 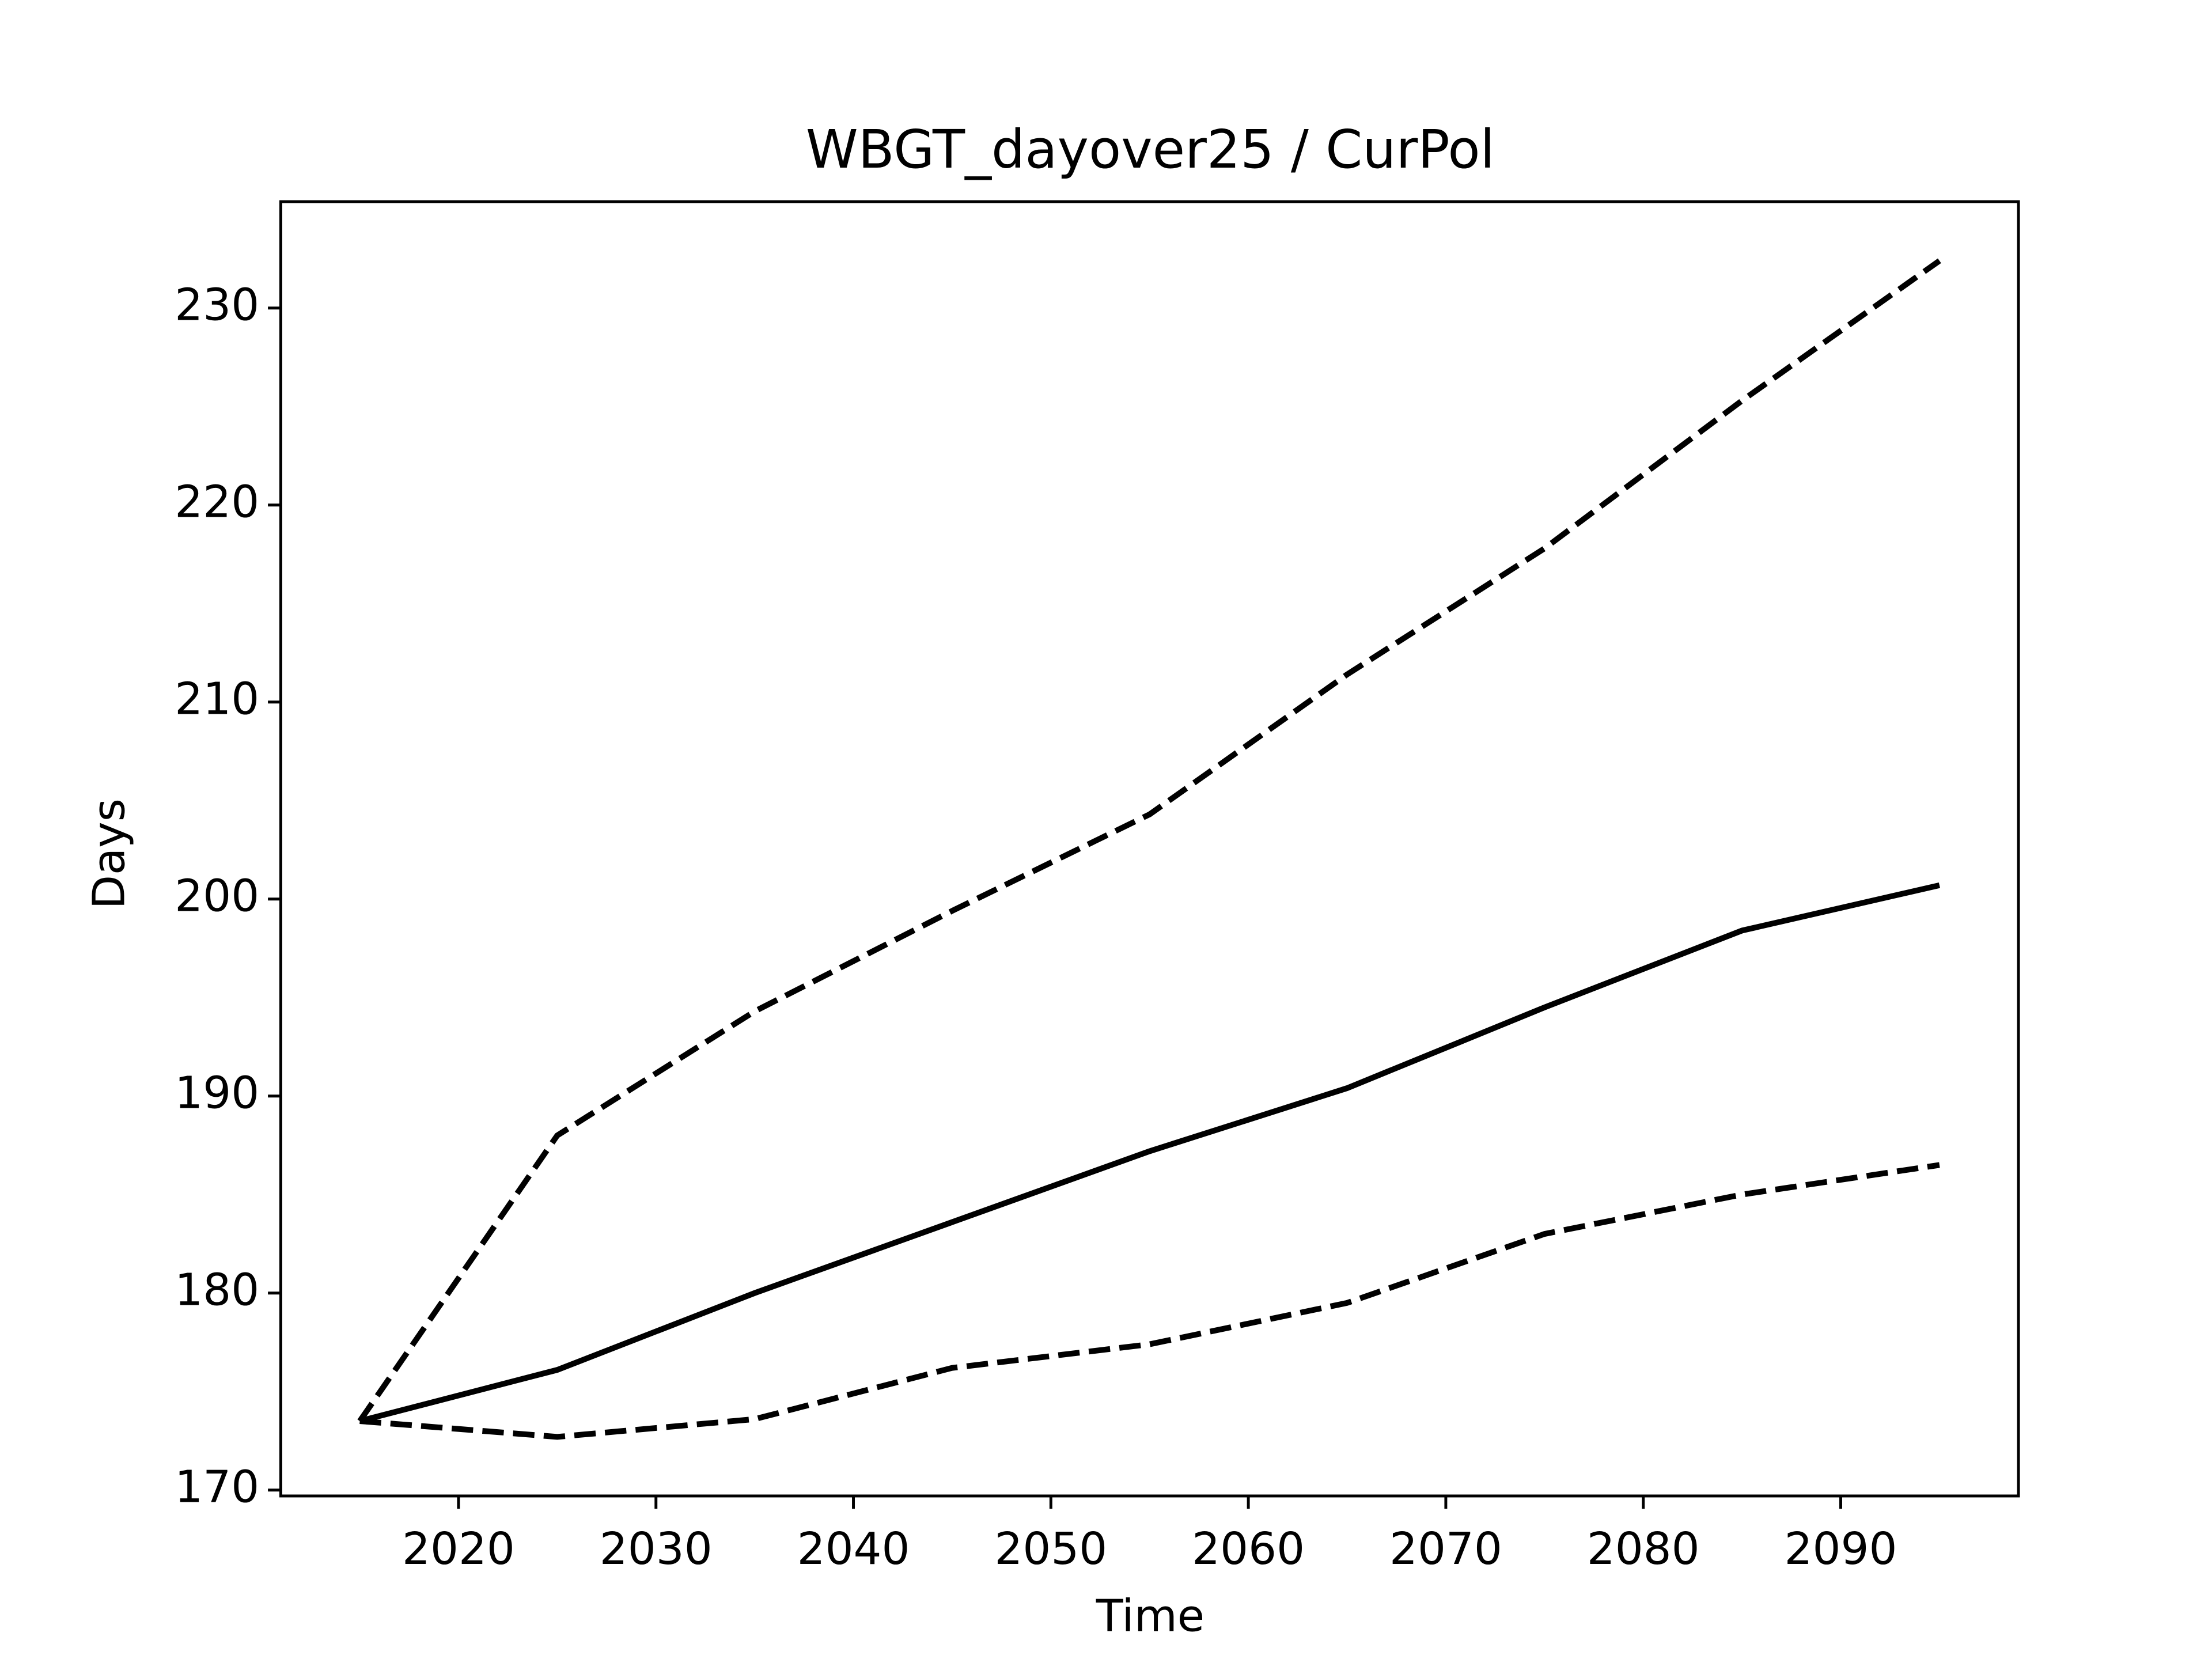 What do you see at coordinates (1643, 1549) in the screenshot?
I see `x-tick-label: 2080` at bounding box center [1643, 1549].